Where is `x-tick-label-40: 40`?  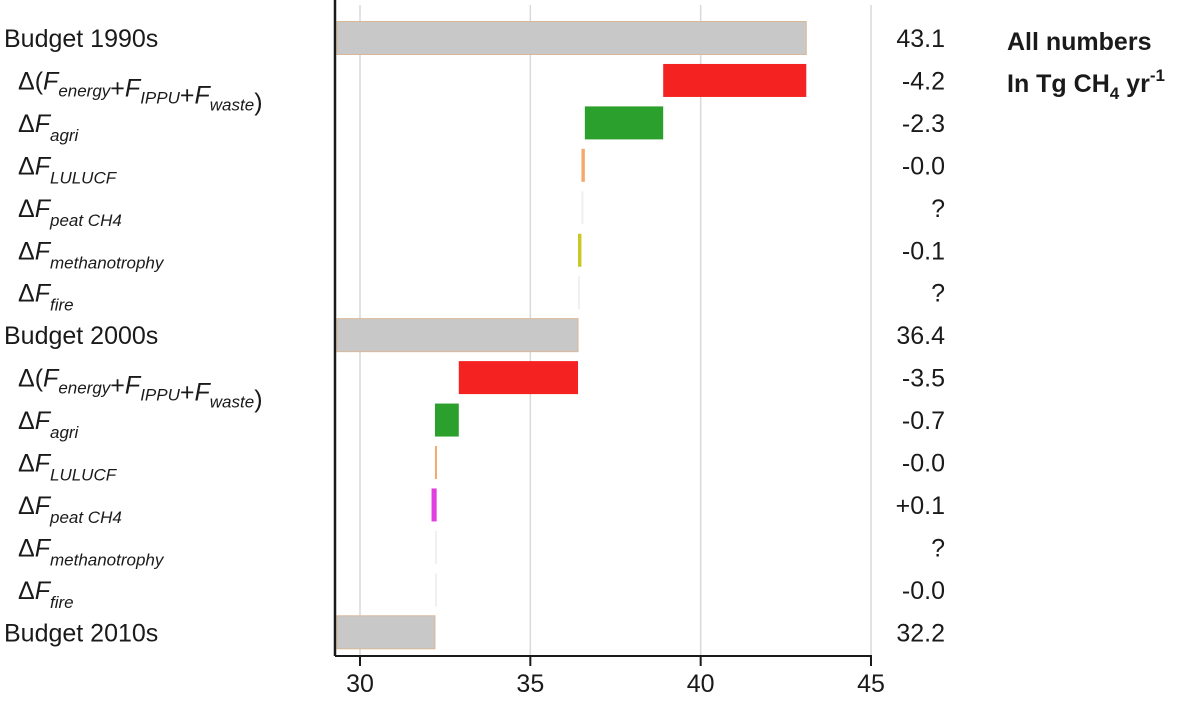 x-tick-label-40: 40 is located at coordinates (701, 684).